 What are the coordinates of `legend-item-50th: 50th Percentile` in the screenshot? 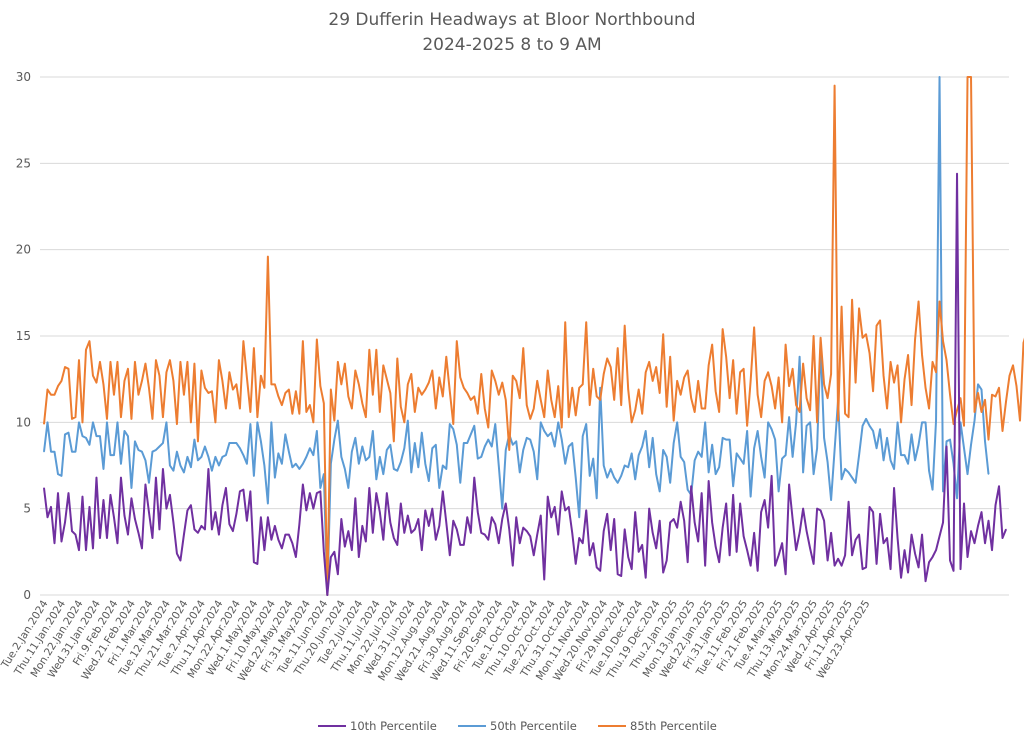 It's located at (517, 726).